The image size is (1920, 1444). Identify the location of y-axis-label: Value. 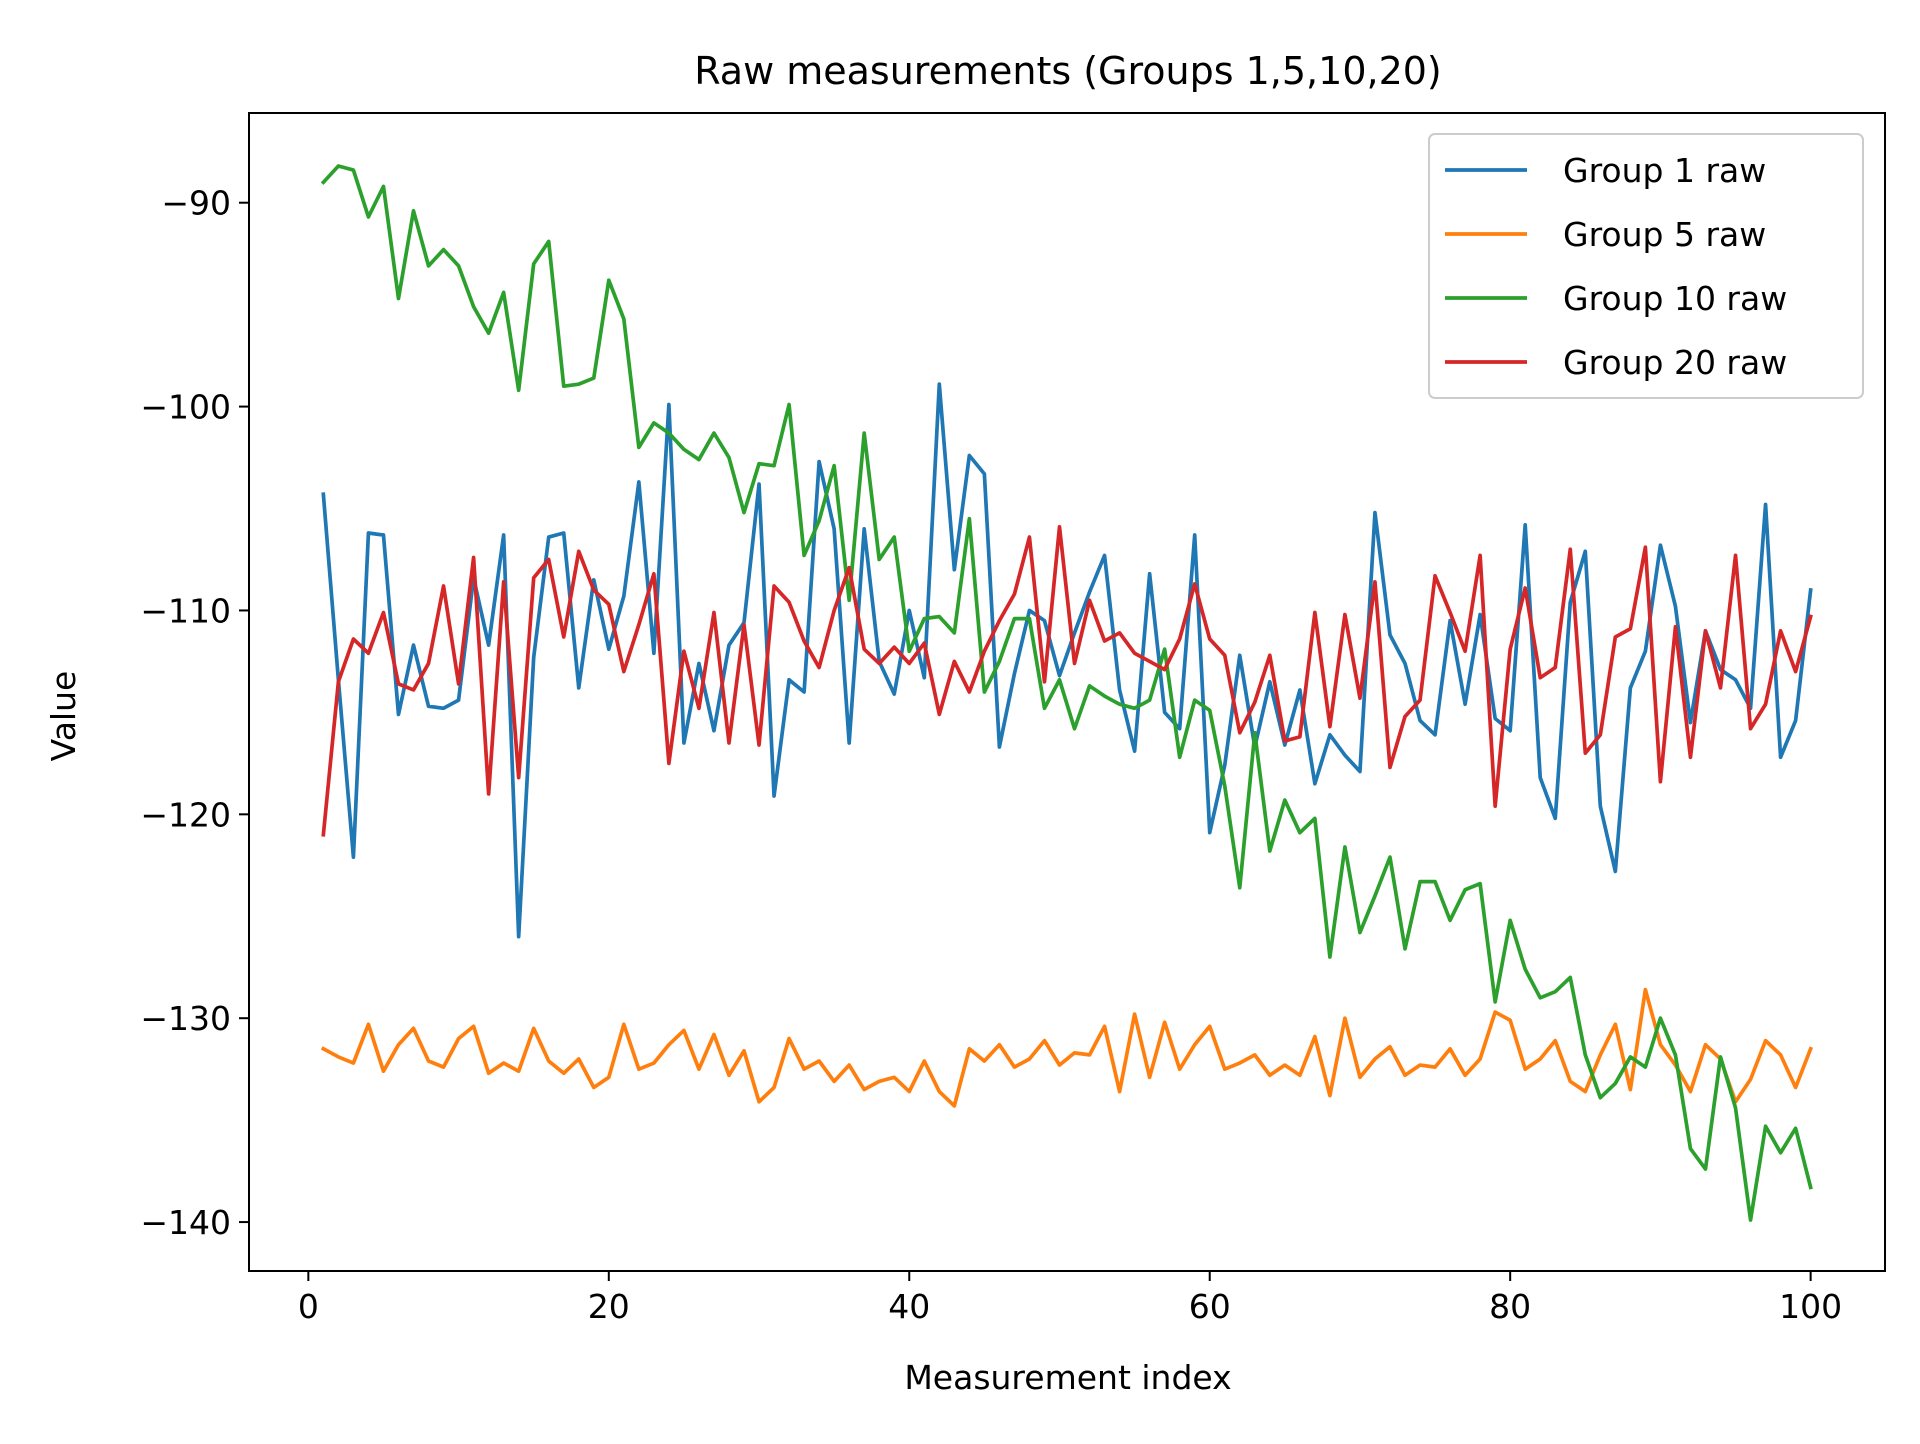
(63, 716).